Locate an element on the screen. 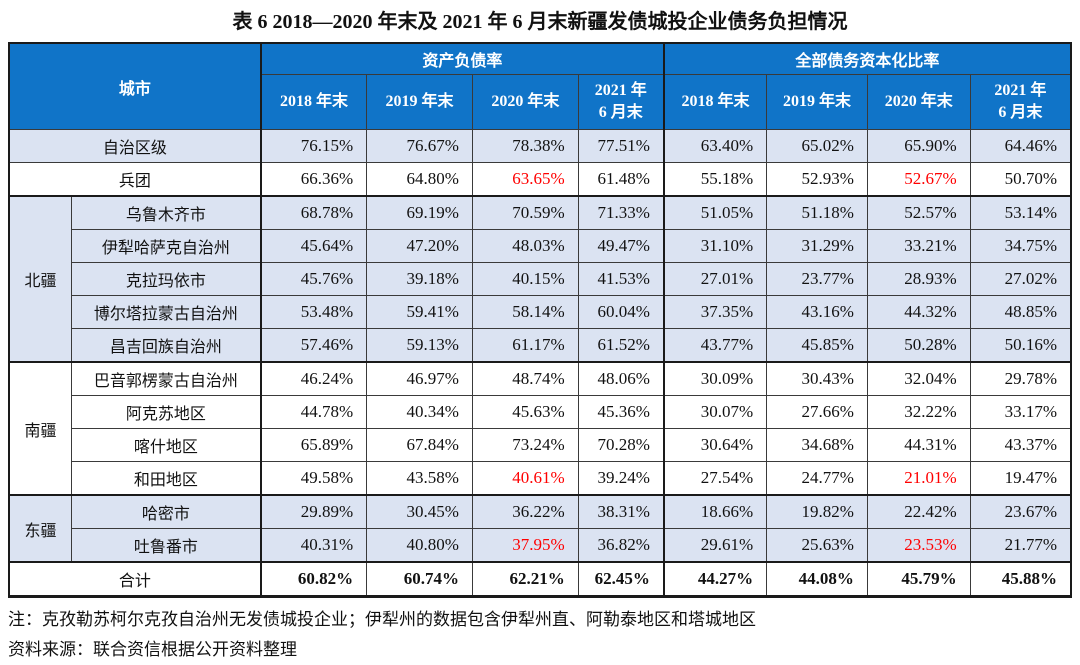  header-period: 2020 年末 is located at coordinates (525, 102).